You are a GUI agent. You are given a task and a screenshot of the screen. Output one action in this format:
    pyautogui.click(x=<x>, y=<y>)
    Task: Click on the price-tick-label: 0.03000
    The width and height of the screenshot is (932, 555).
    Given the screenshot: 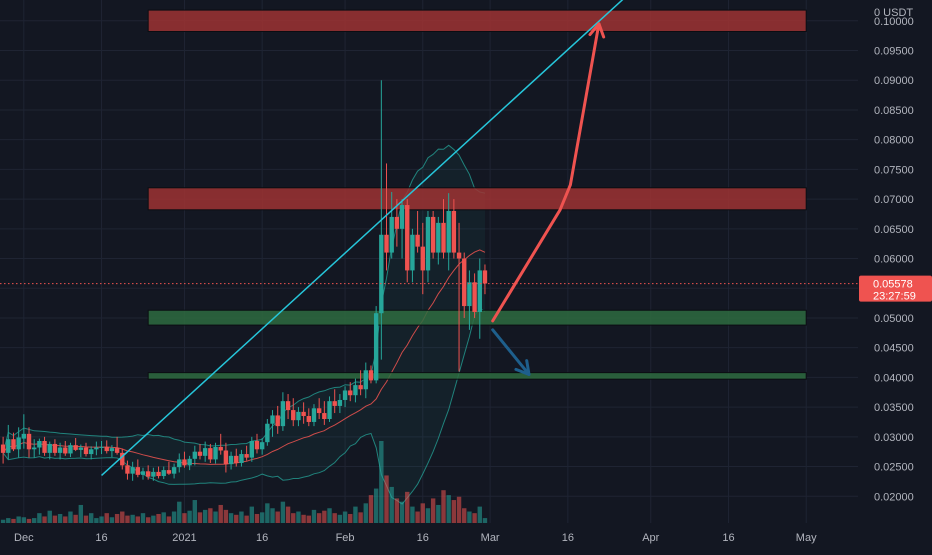 What is the action you would take?
    pyautogui.click(x=894, y=438)
    